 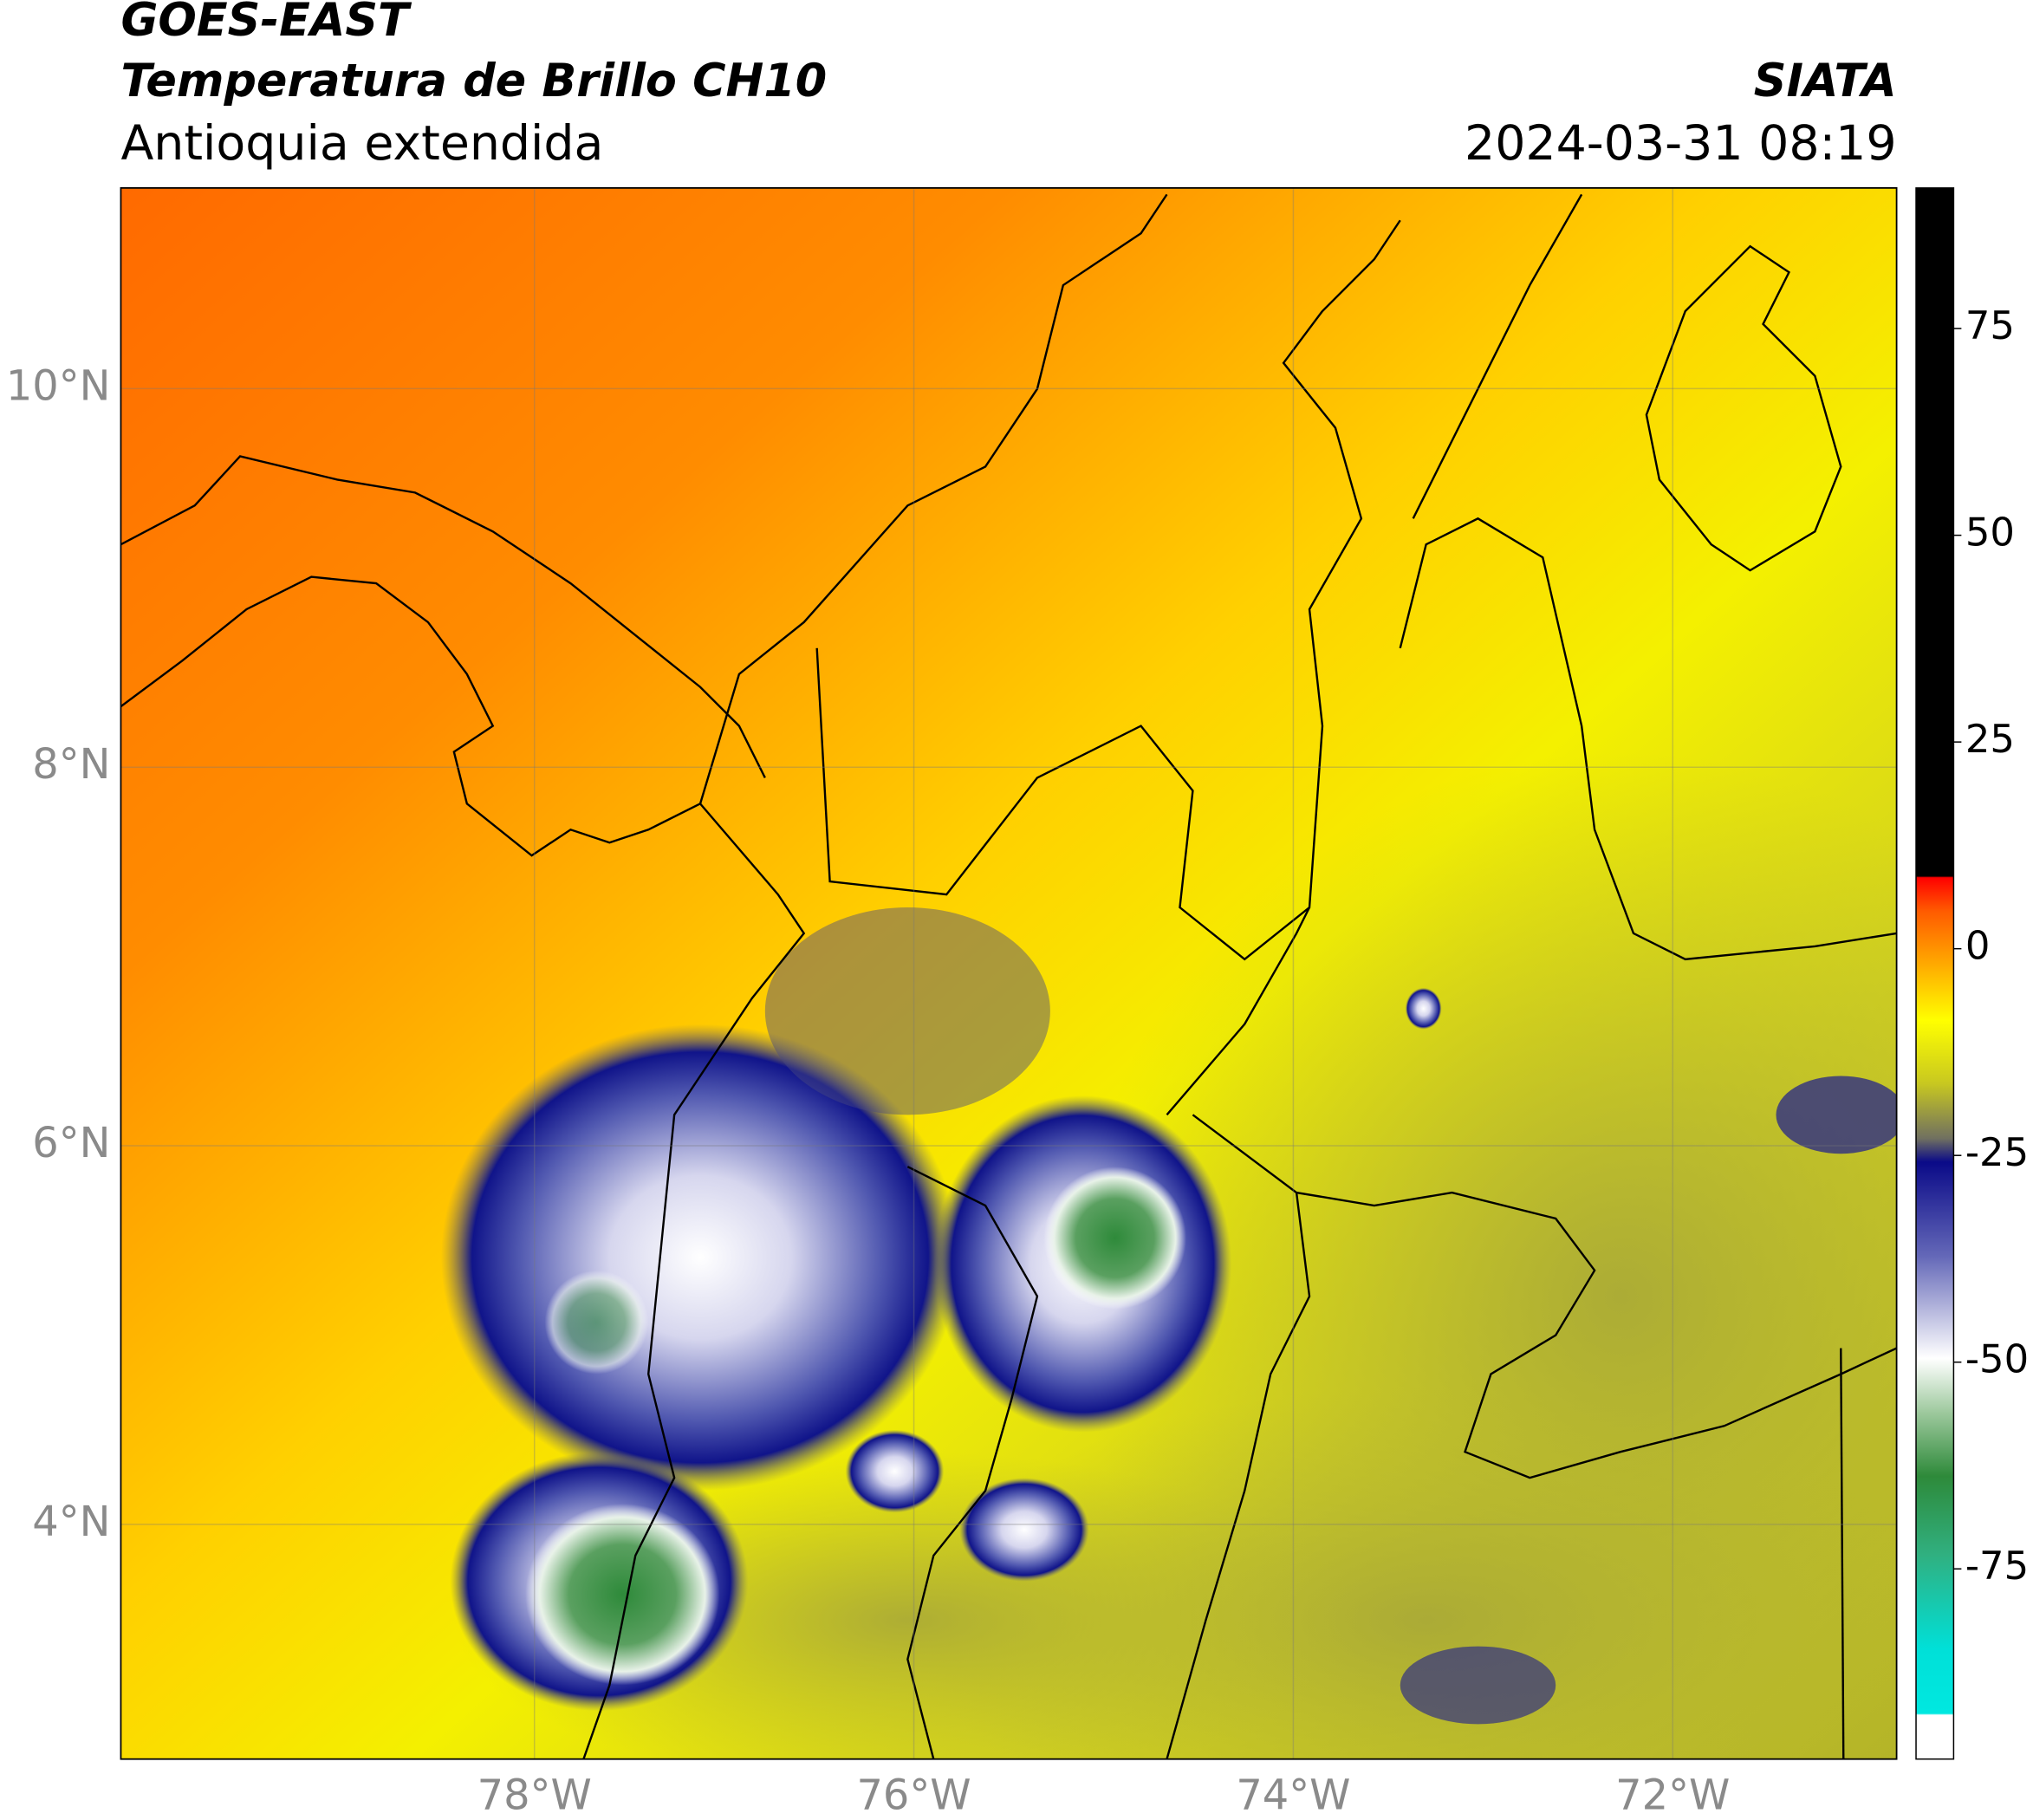 I want to click on x-tick-label: 76°W, so click(x=914, y=1796).